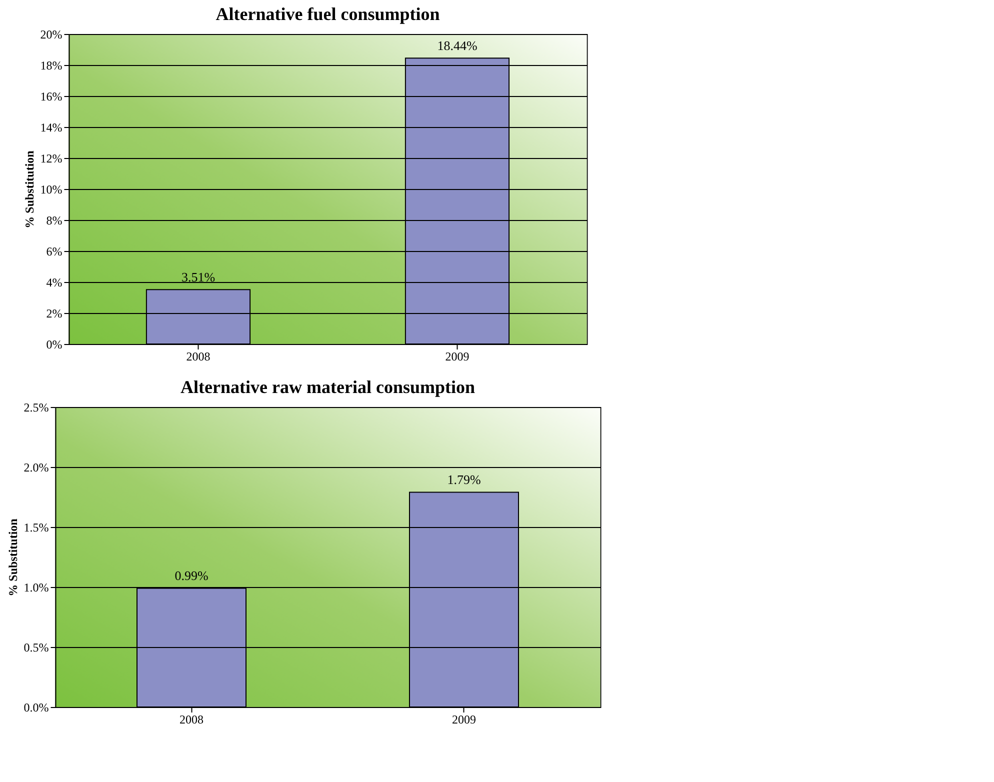 This screenshot has height=782, width=994. Describe the element at coordinates (51, 127) in the screenshot. I see `y-tick-label: 14%` at that location.